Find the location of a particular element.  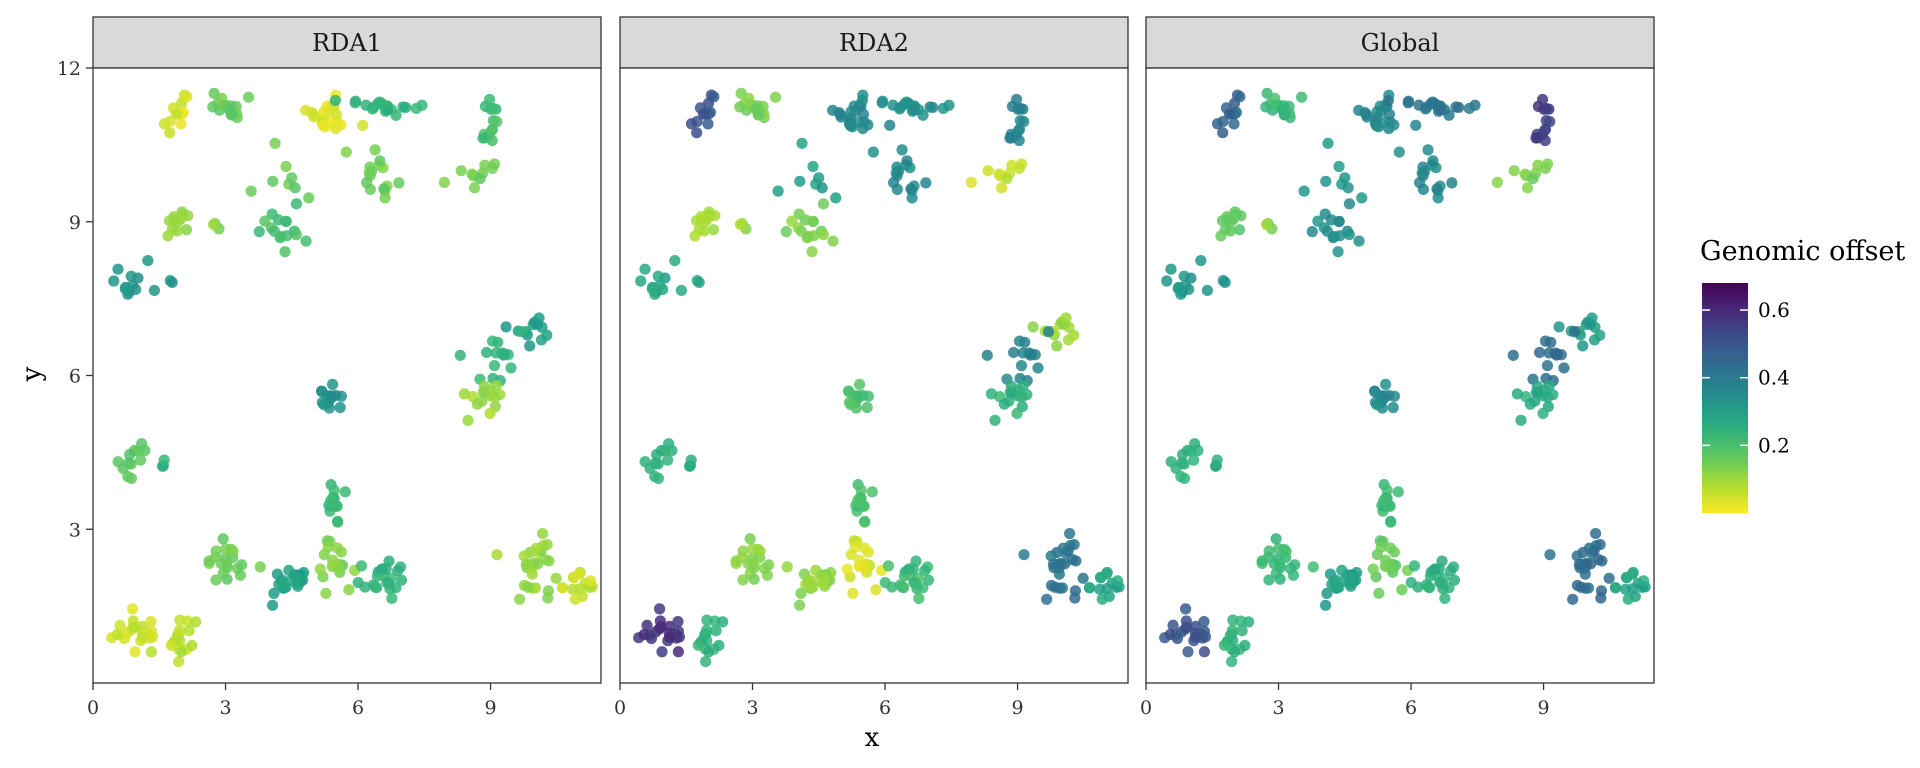

x-tick-label: 0 is located at coordinates (93, 708).